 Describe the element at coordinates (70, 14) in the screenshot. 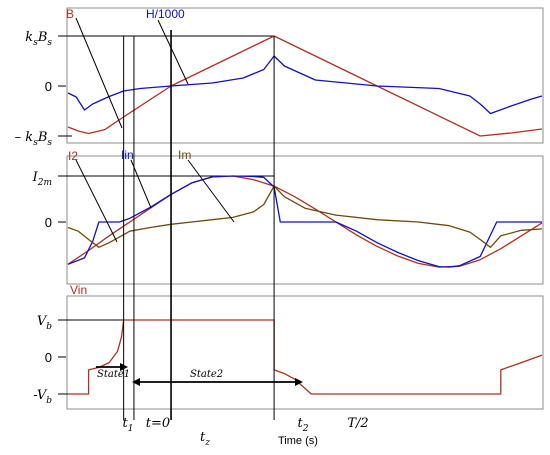

I see `series-label-B: B` at that location.